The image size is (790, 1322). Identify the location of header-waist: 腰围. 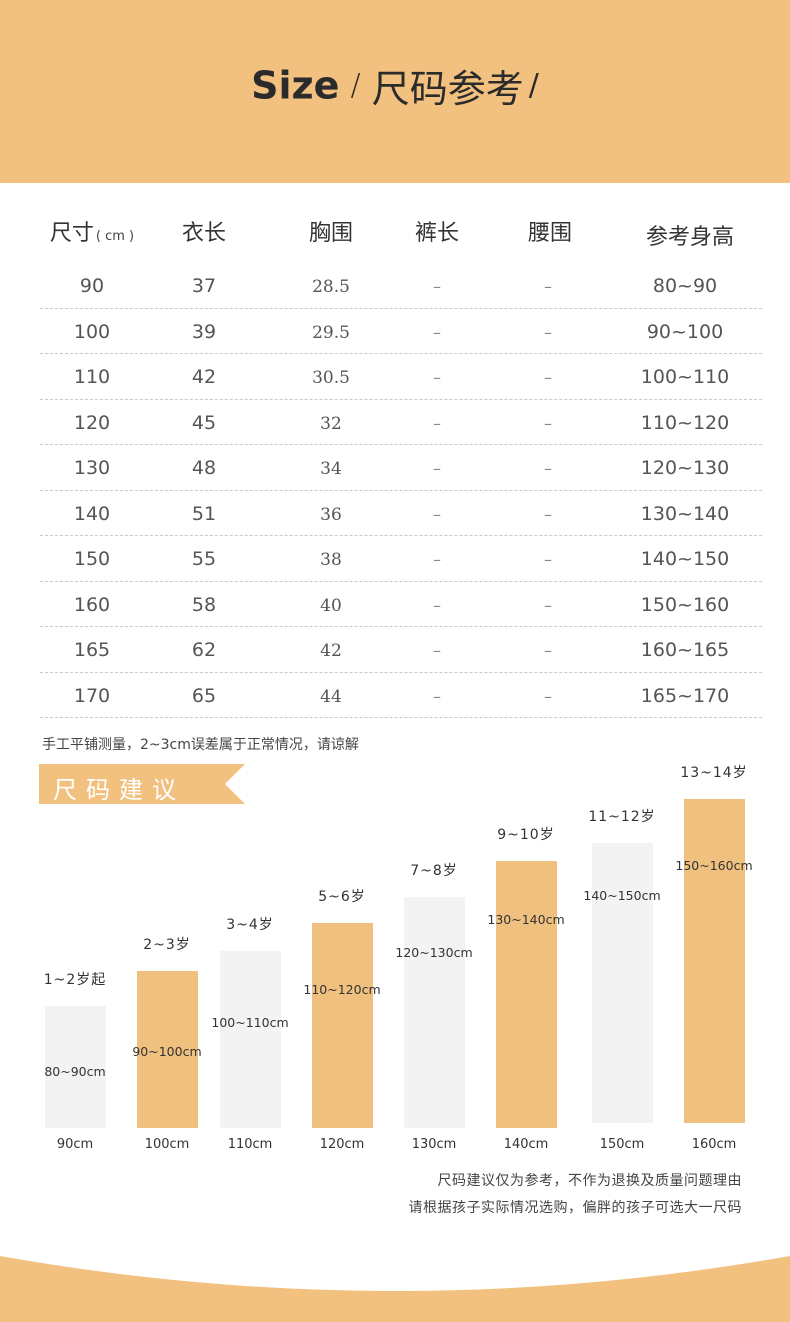
(549, 233).